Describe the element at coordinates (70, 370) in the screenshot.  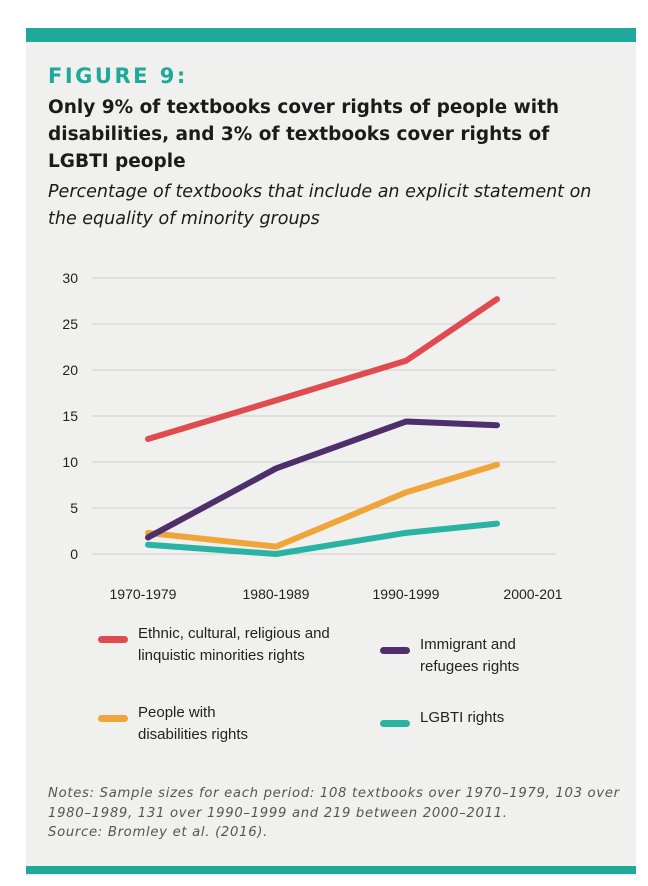
I see `y-tick-label: 20` at that location.